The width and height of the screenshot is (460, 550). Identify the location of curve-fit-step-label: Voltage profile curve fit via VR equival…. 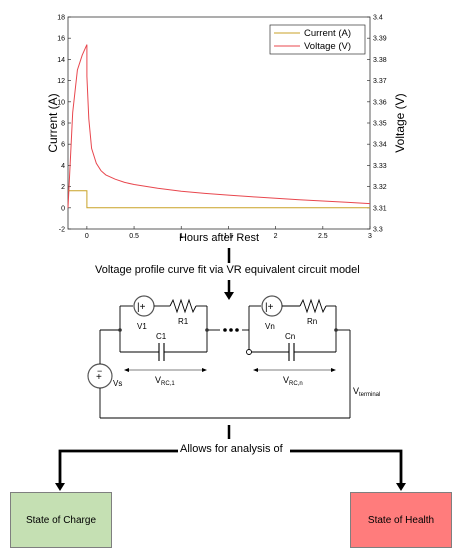
(227, 270).